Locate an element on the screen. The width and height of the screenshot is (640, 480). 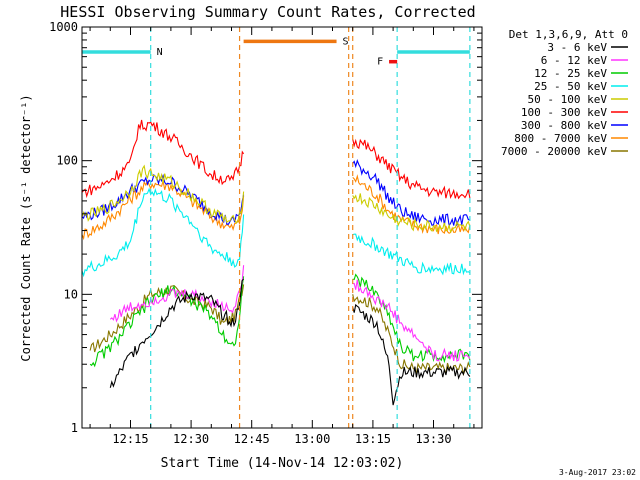
y-tick-label: 100 is located at coordinates (67, 161).